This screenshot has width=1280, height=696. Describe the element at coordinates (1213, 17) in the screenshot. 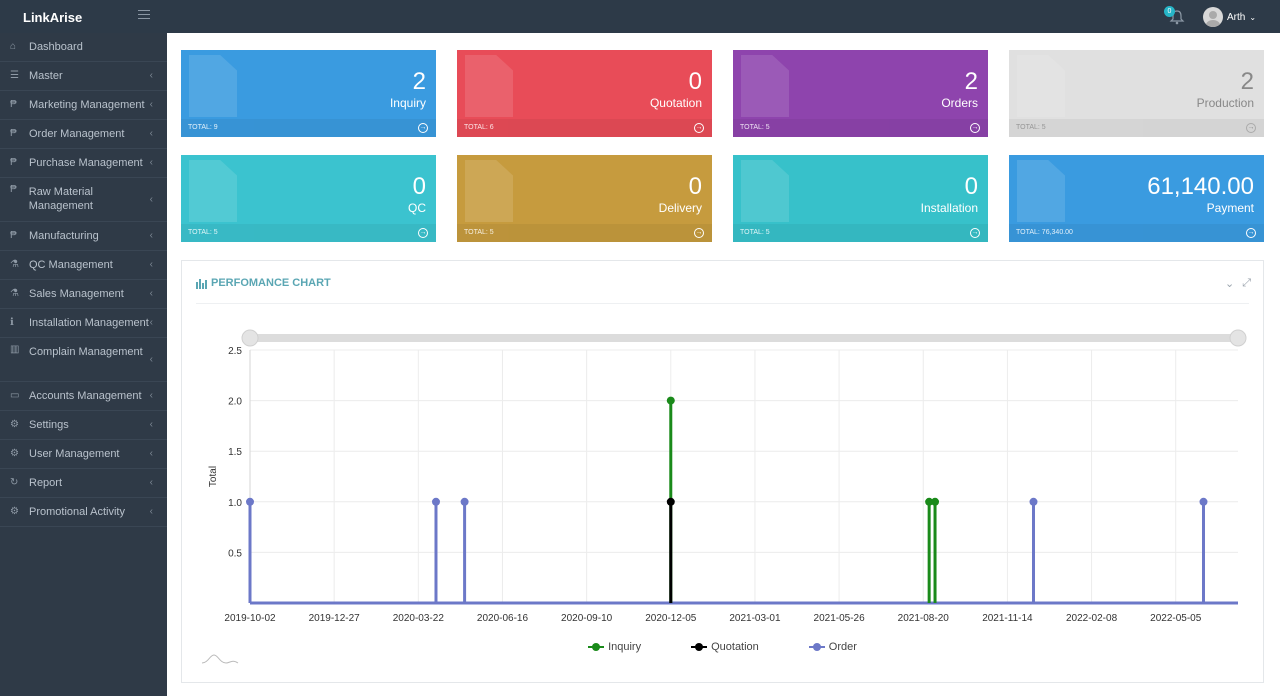

I see `avatar` at that location.